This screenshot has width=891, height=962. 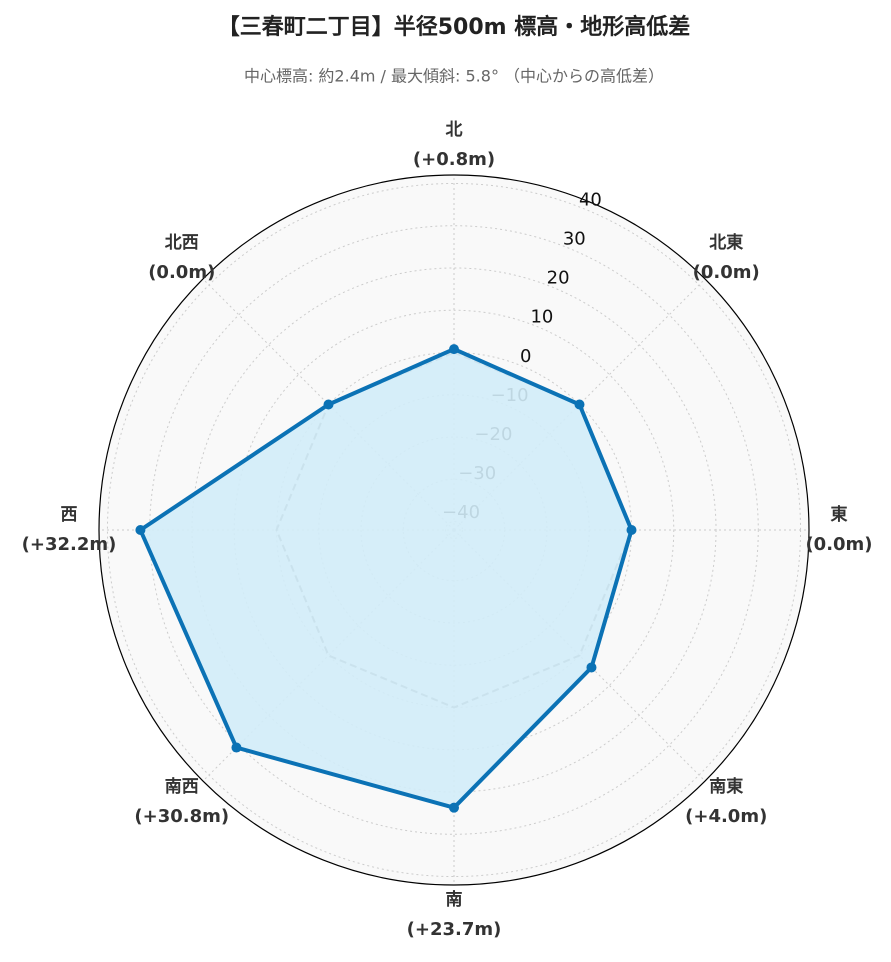 I want to click on category-value-label: (+23.7m), so click(x=454, y=929).